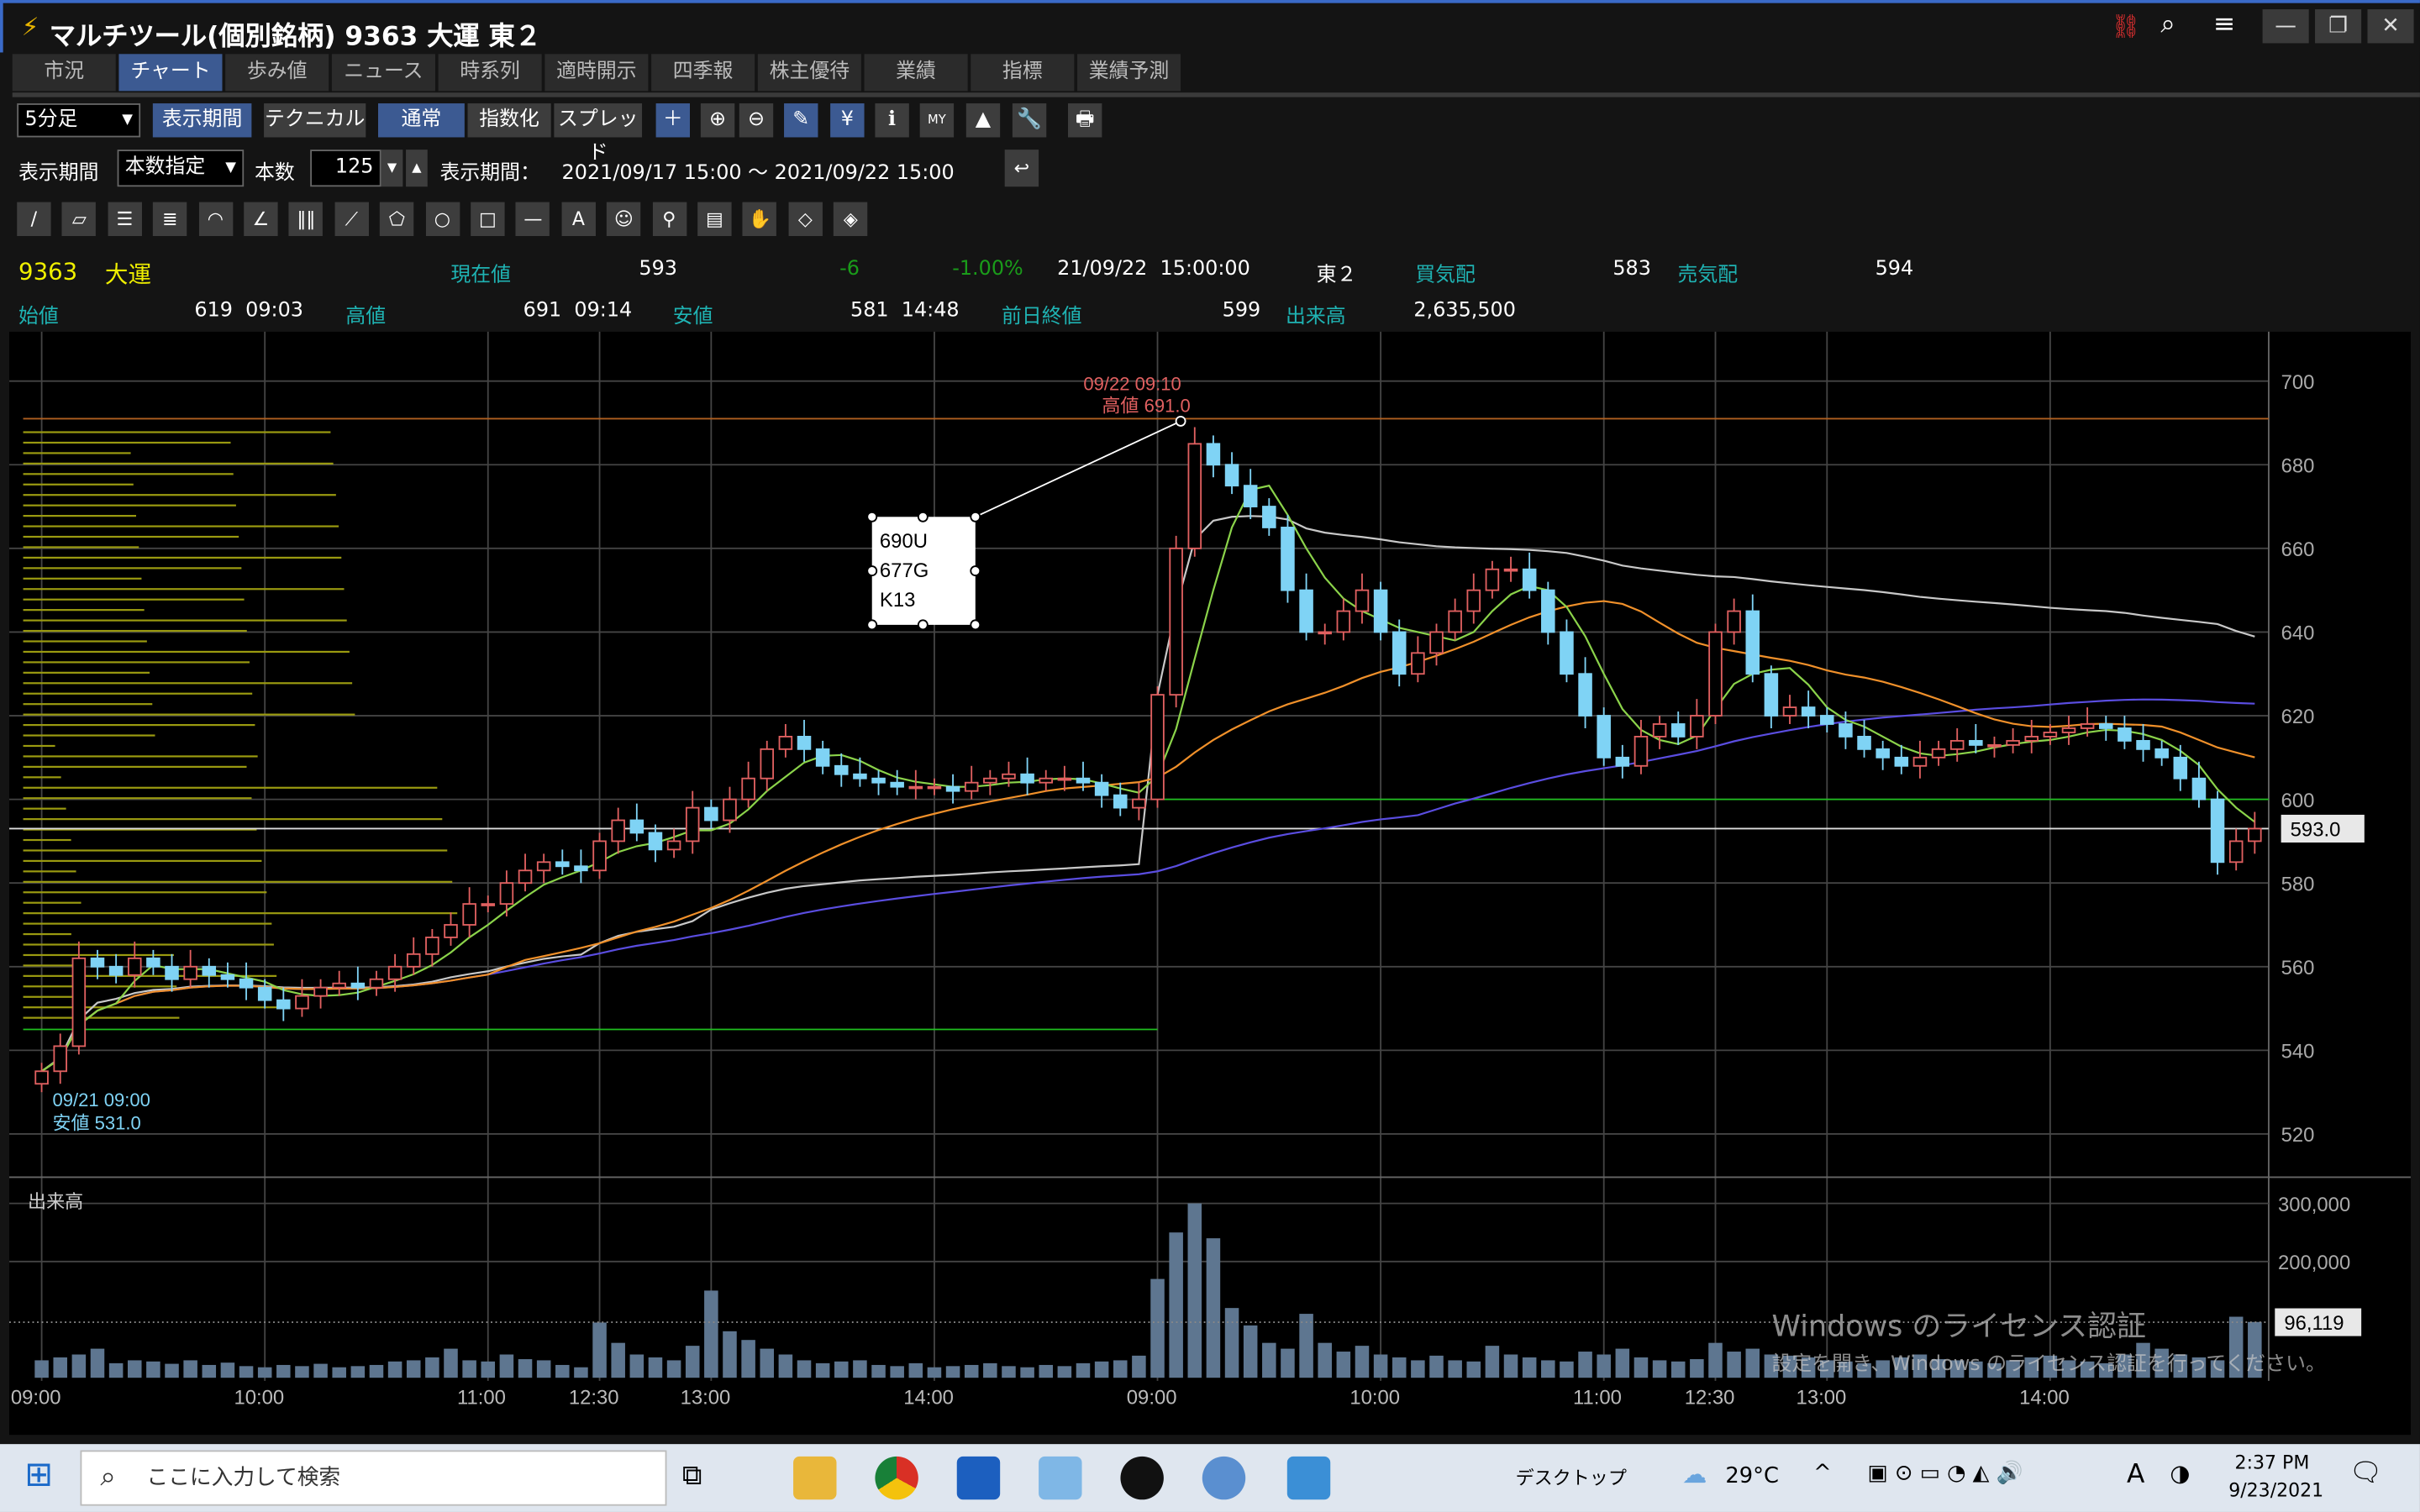 The image size is (2420, 1512). I want to click on file-explorer-icon, so click(815, 1478).